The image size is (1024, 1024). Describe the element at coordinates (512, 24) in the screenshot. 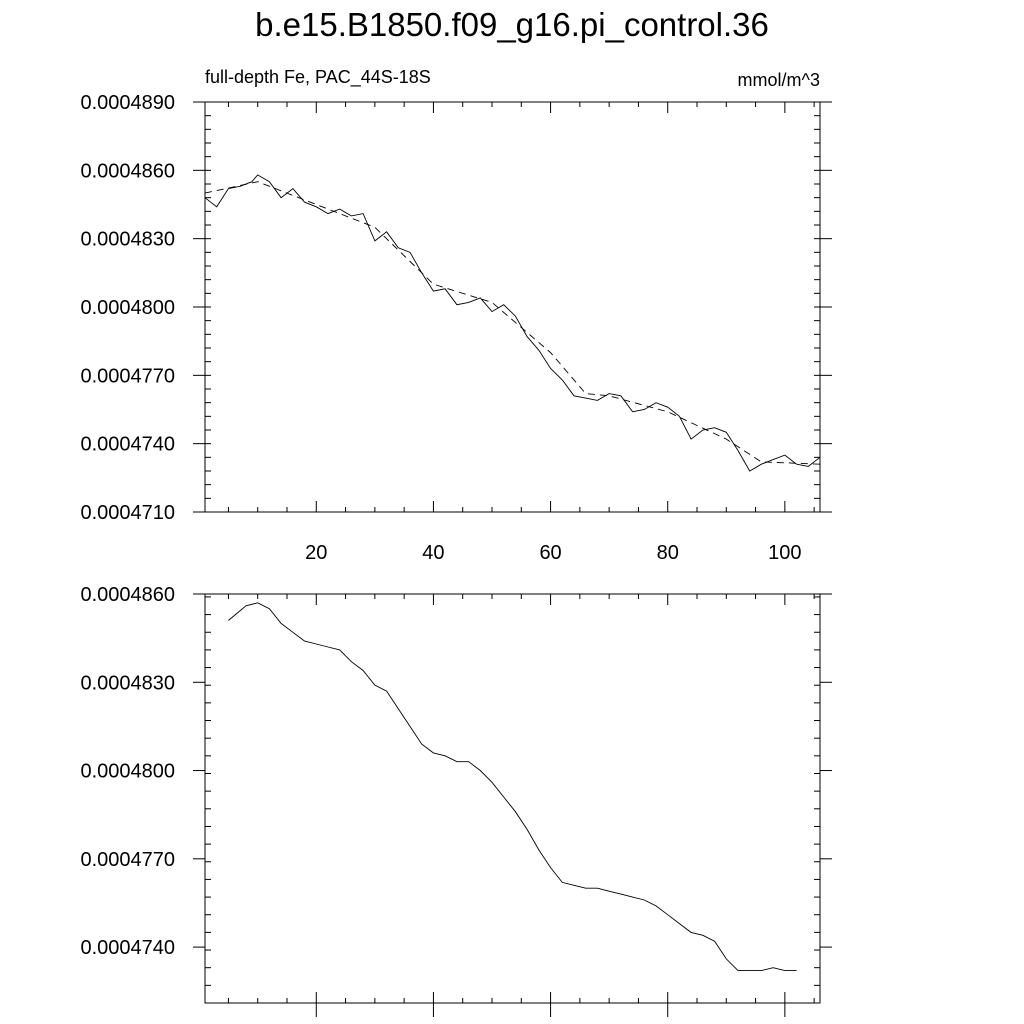

I see `chart-title: b.e15.B1850.f09_g16.pi_control.36` at that location.